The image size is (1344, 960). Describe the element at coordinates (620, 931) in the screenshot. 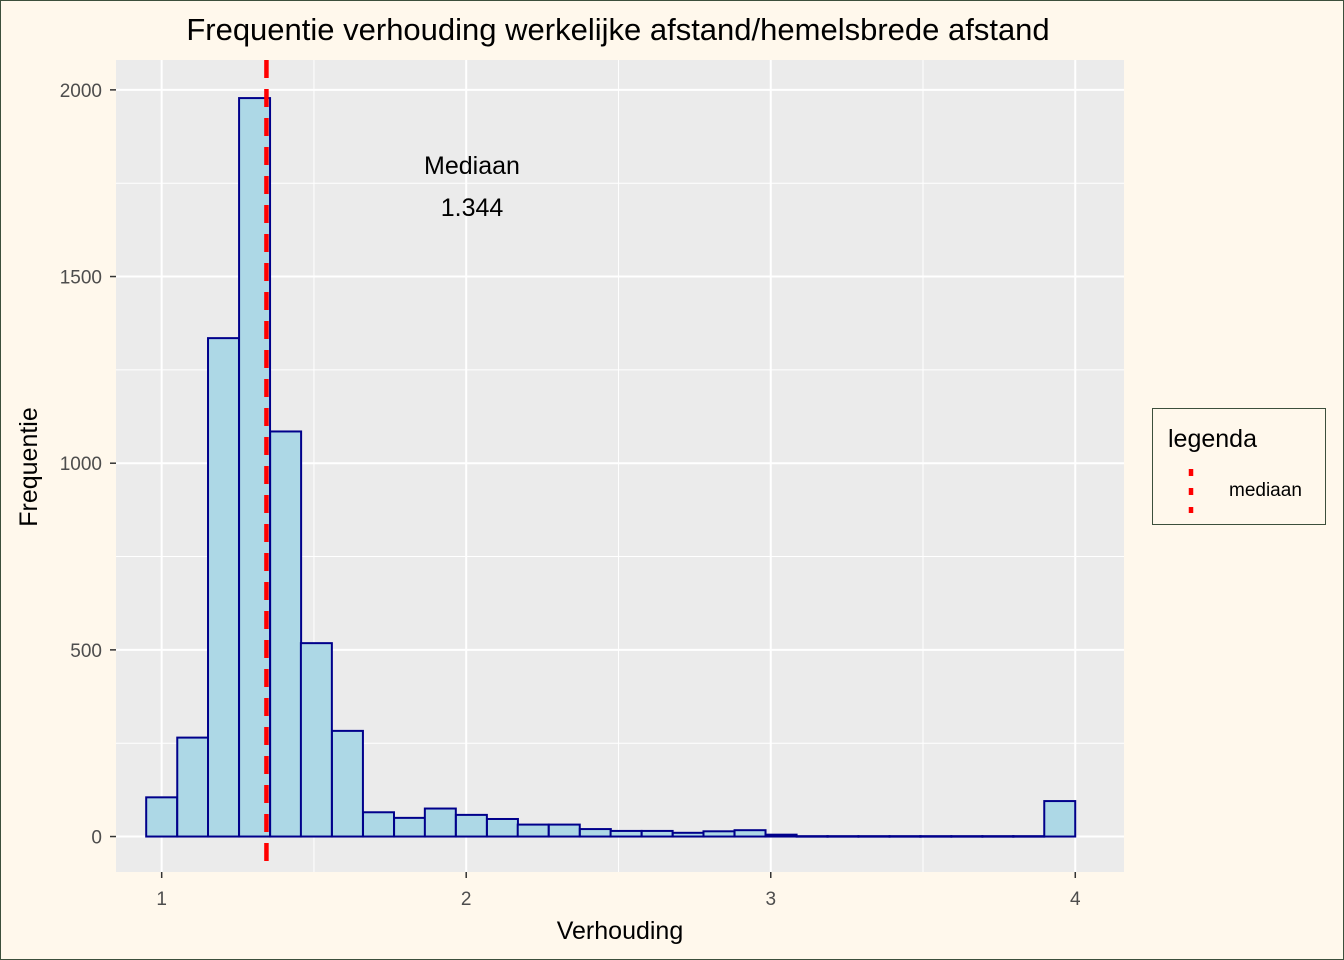

I see `x-axis-title: Verhouding` at that location.